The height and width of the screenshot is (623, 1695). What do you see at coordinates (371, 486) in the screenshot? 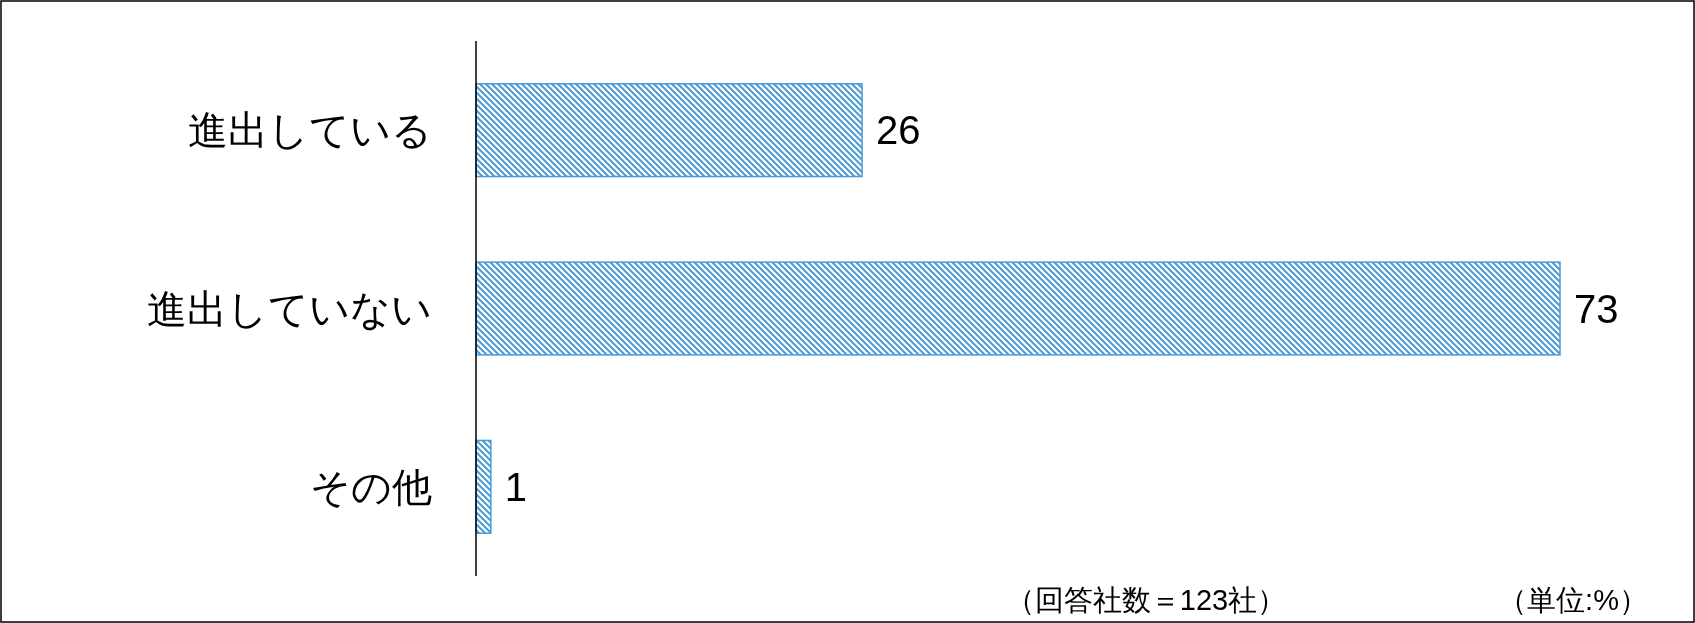
I see `y-tick-label: その他` at bounding box center [371, 486].